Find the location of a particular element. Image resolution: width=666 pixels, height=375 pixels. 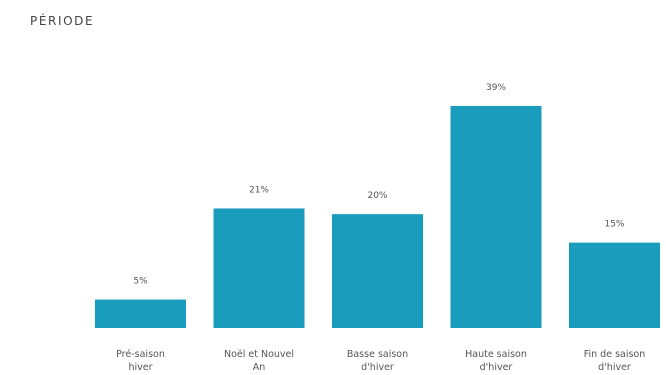

value-label-3: 20% is located at coordinates (377, 196).